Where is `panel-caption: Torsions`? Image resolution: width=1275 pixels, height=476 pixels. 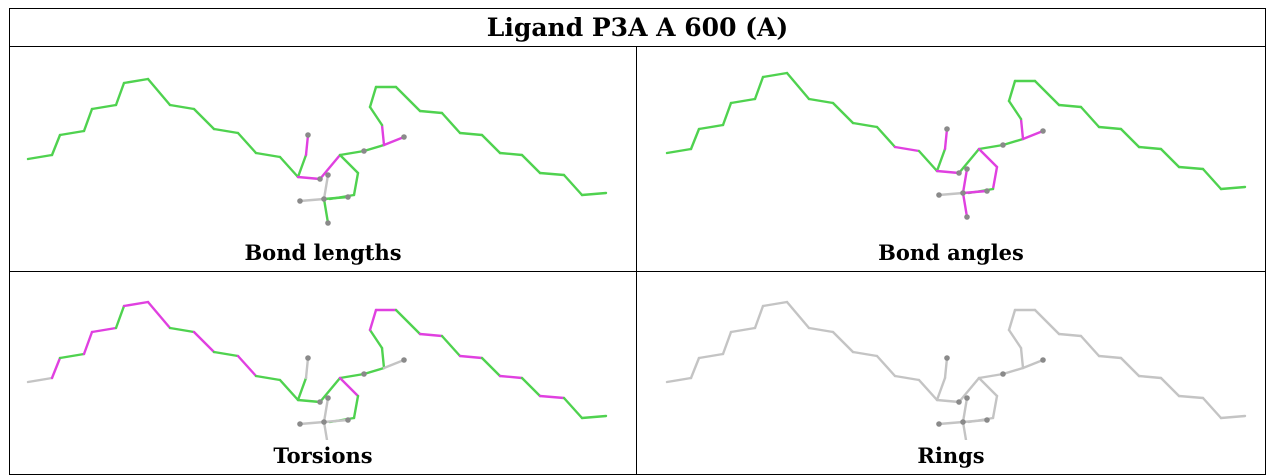
panel-caption: Torsions is located at coordinates (323, 455).